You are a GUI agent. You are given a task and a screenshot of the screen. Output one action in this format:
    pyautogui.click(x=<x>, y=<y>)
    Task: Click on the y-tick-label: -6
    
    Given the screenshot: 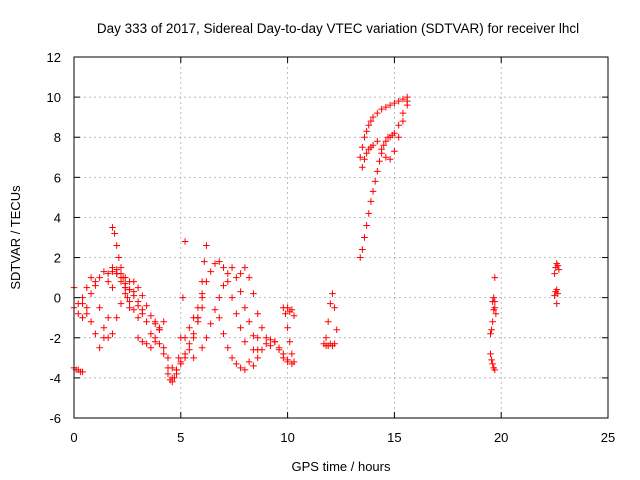 What is the action you would take?
    pyautogui.click(x=55, y=418)
    